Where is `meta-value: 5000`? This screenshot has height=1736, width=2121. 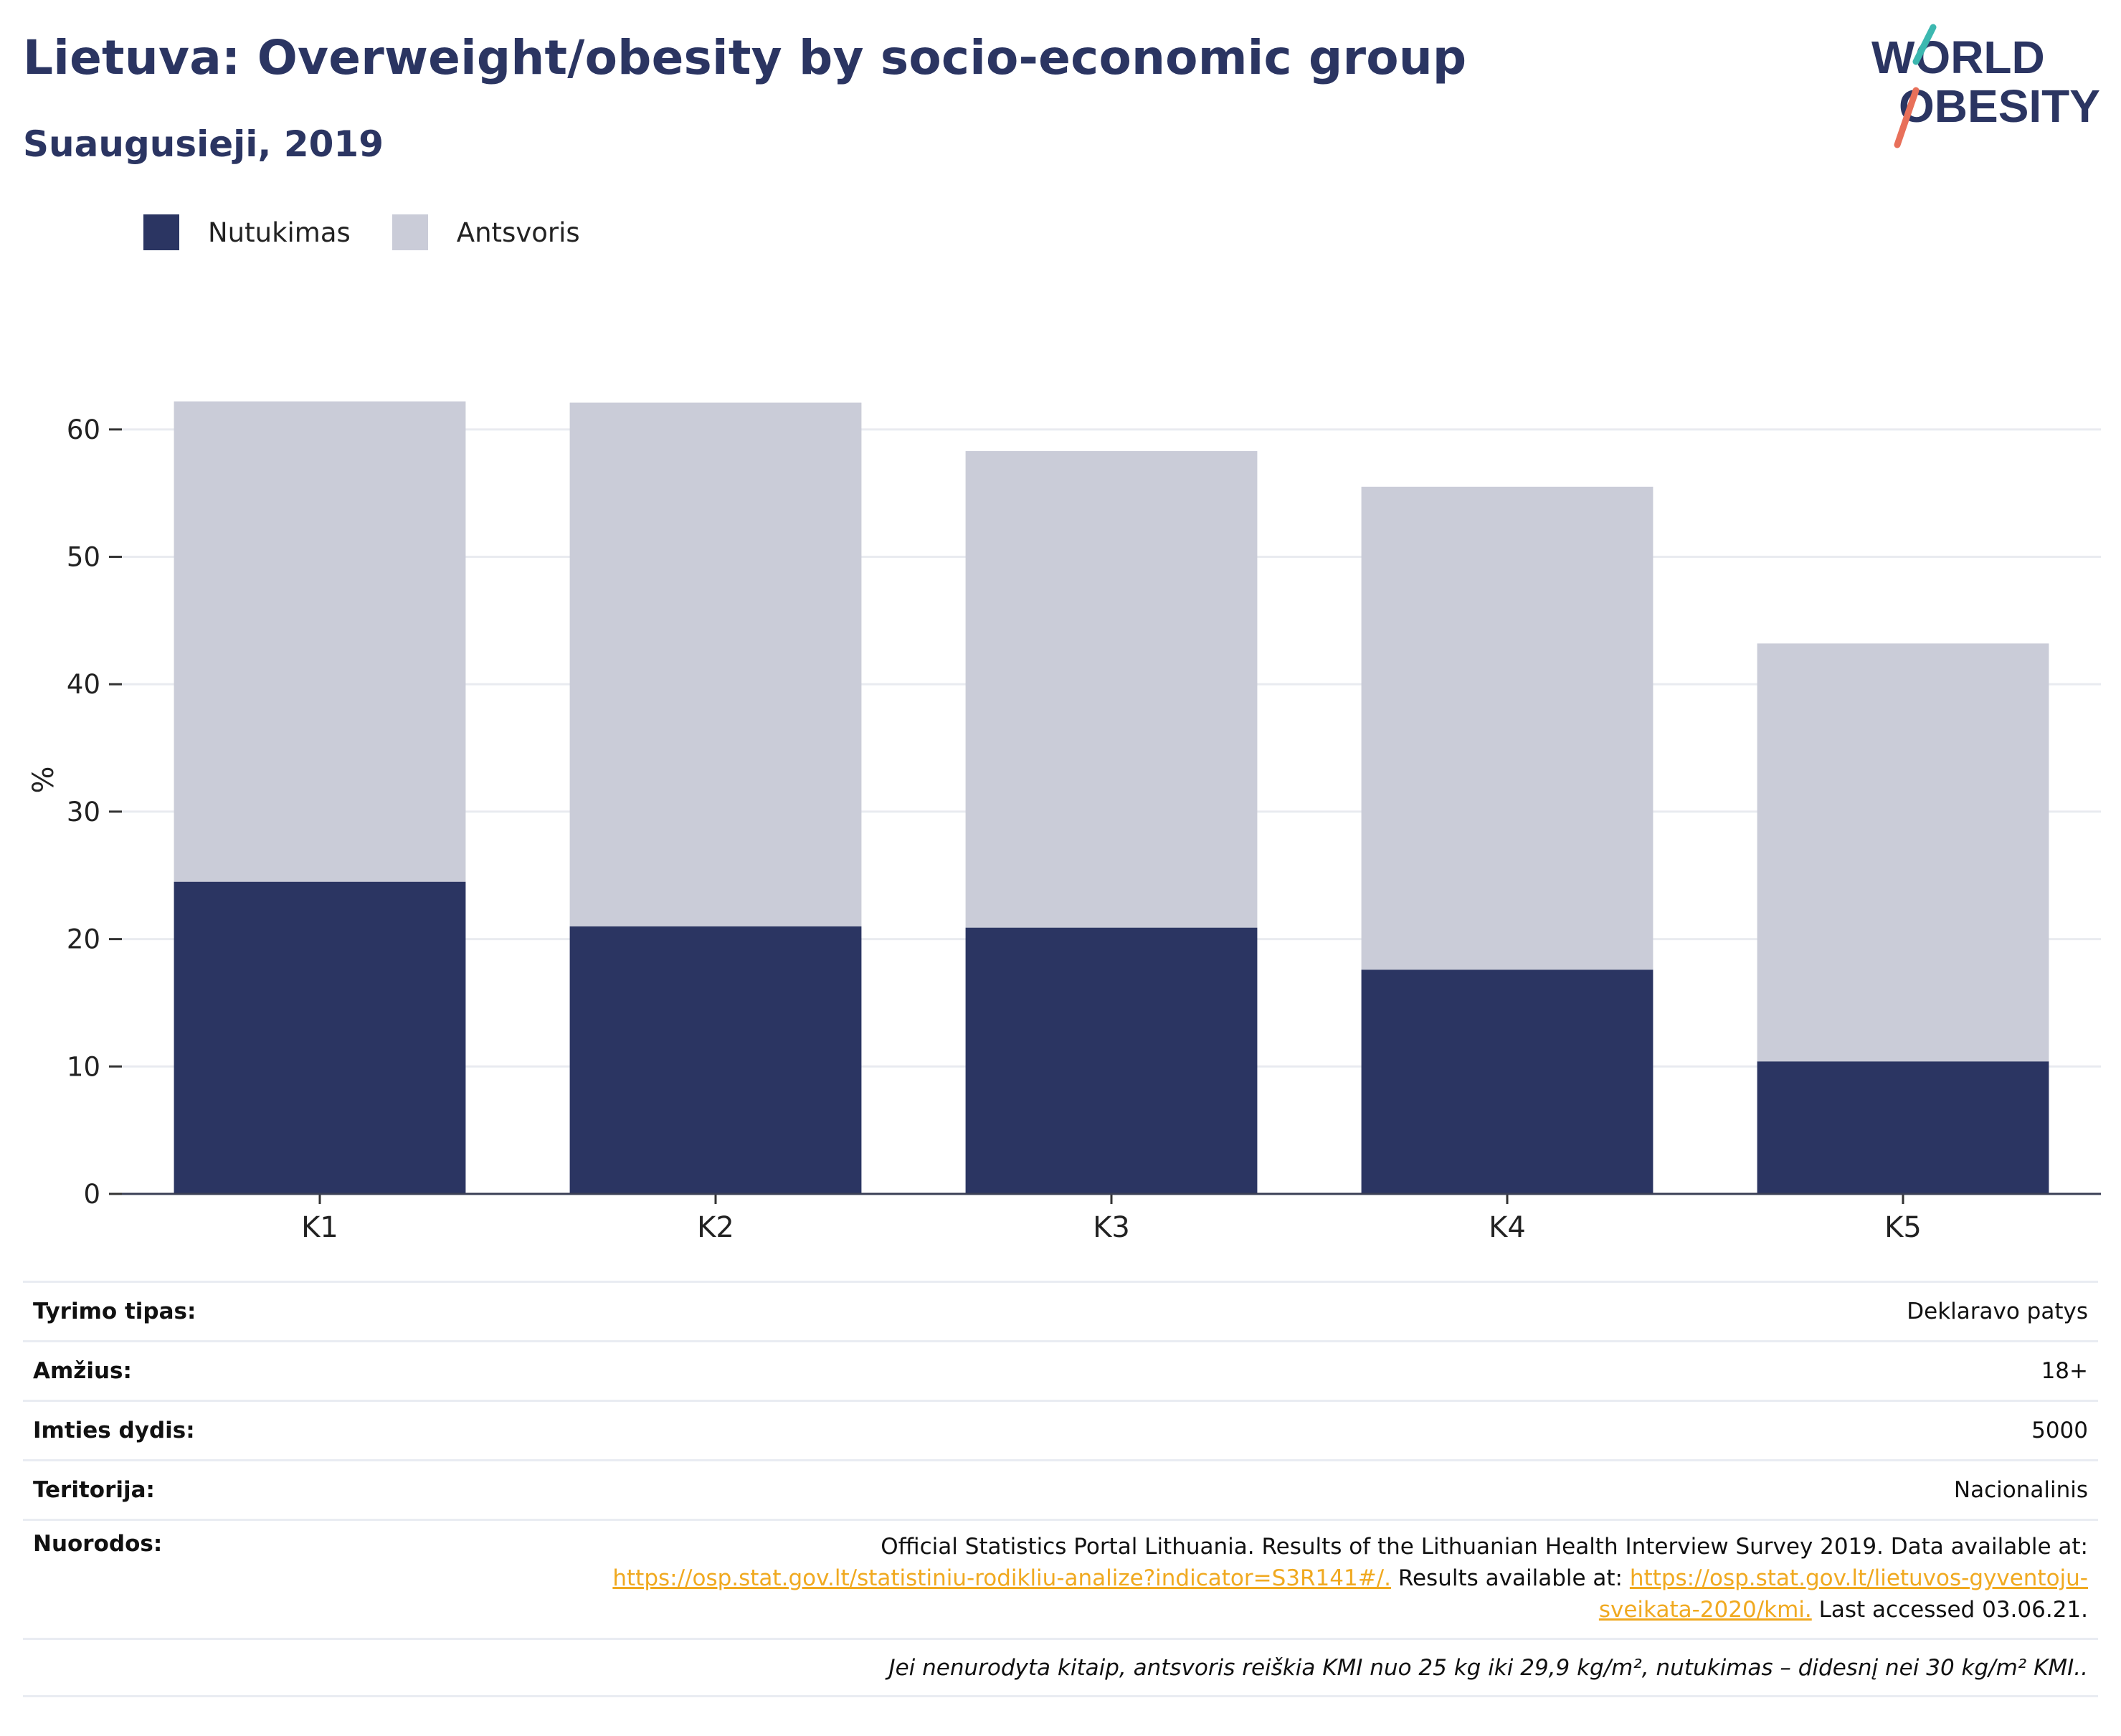
meta-value: 5000 is located at coordinates (2059, 1430).